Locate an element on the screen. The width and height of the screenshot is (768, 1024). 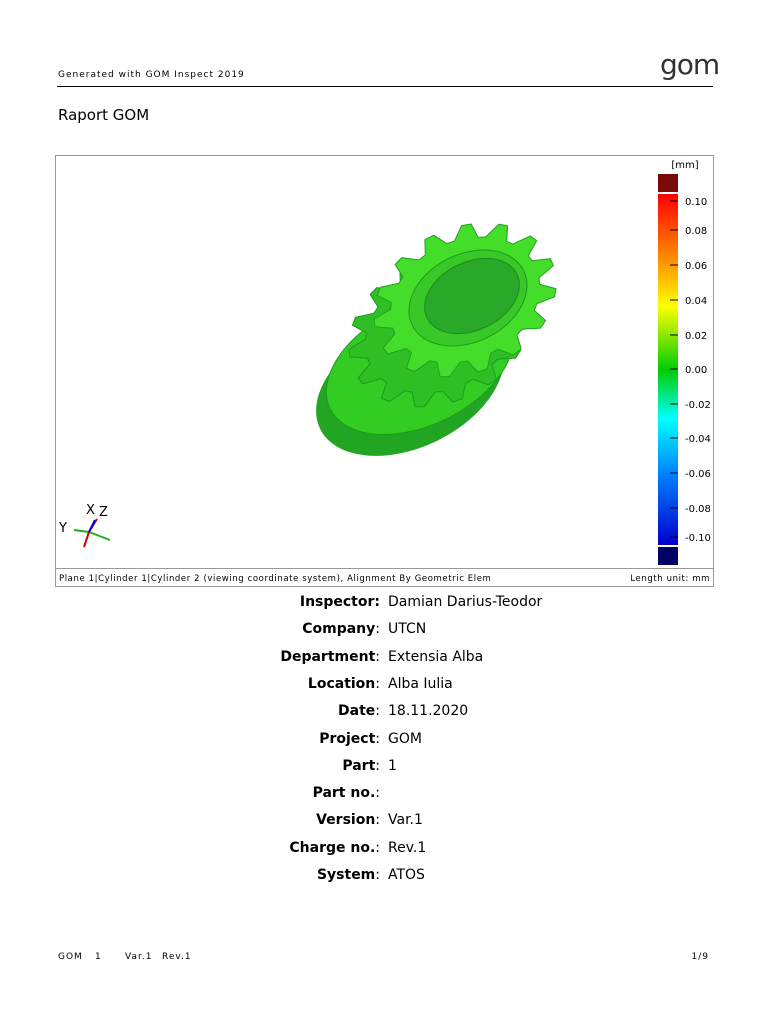
scale-under is located at coordinates (668, 556).